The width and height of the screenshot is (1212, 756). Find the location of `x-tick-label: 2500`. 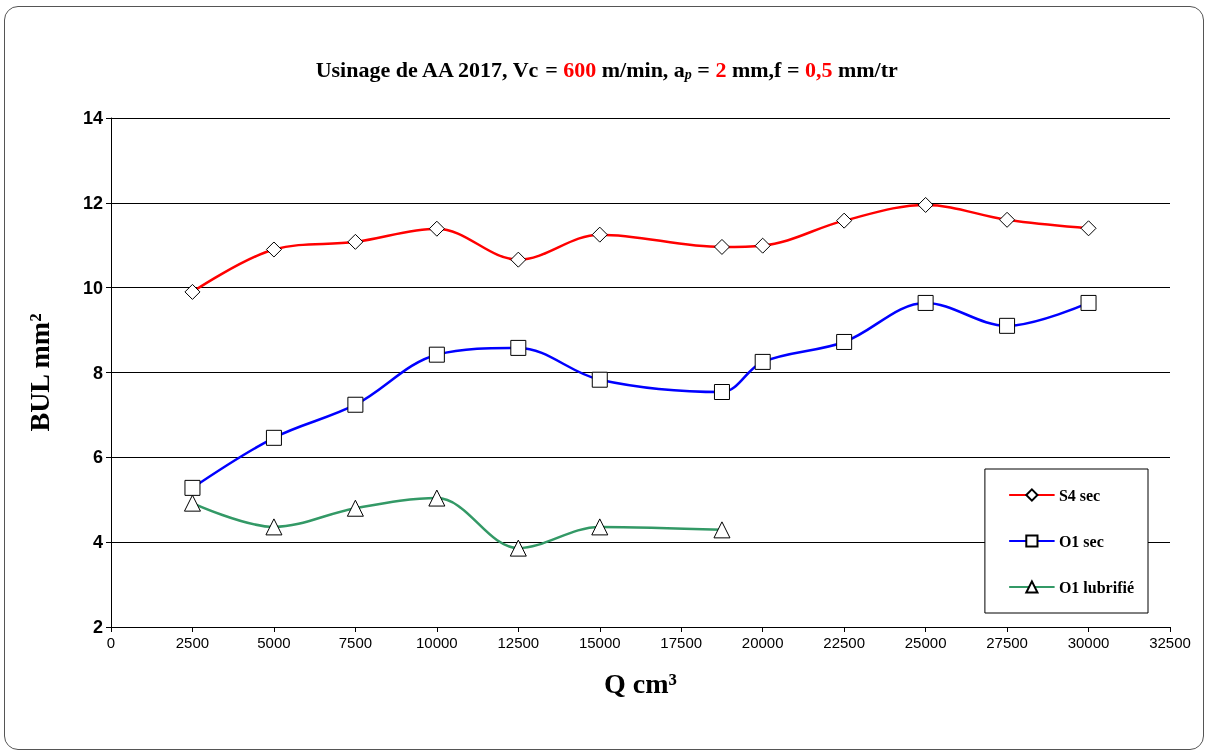

x-tick-label: 2500 is located at coordinates (192, 642).